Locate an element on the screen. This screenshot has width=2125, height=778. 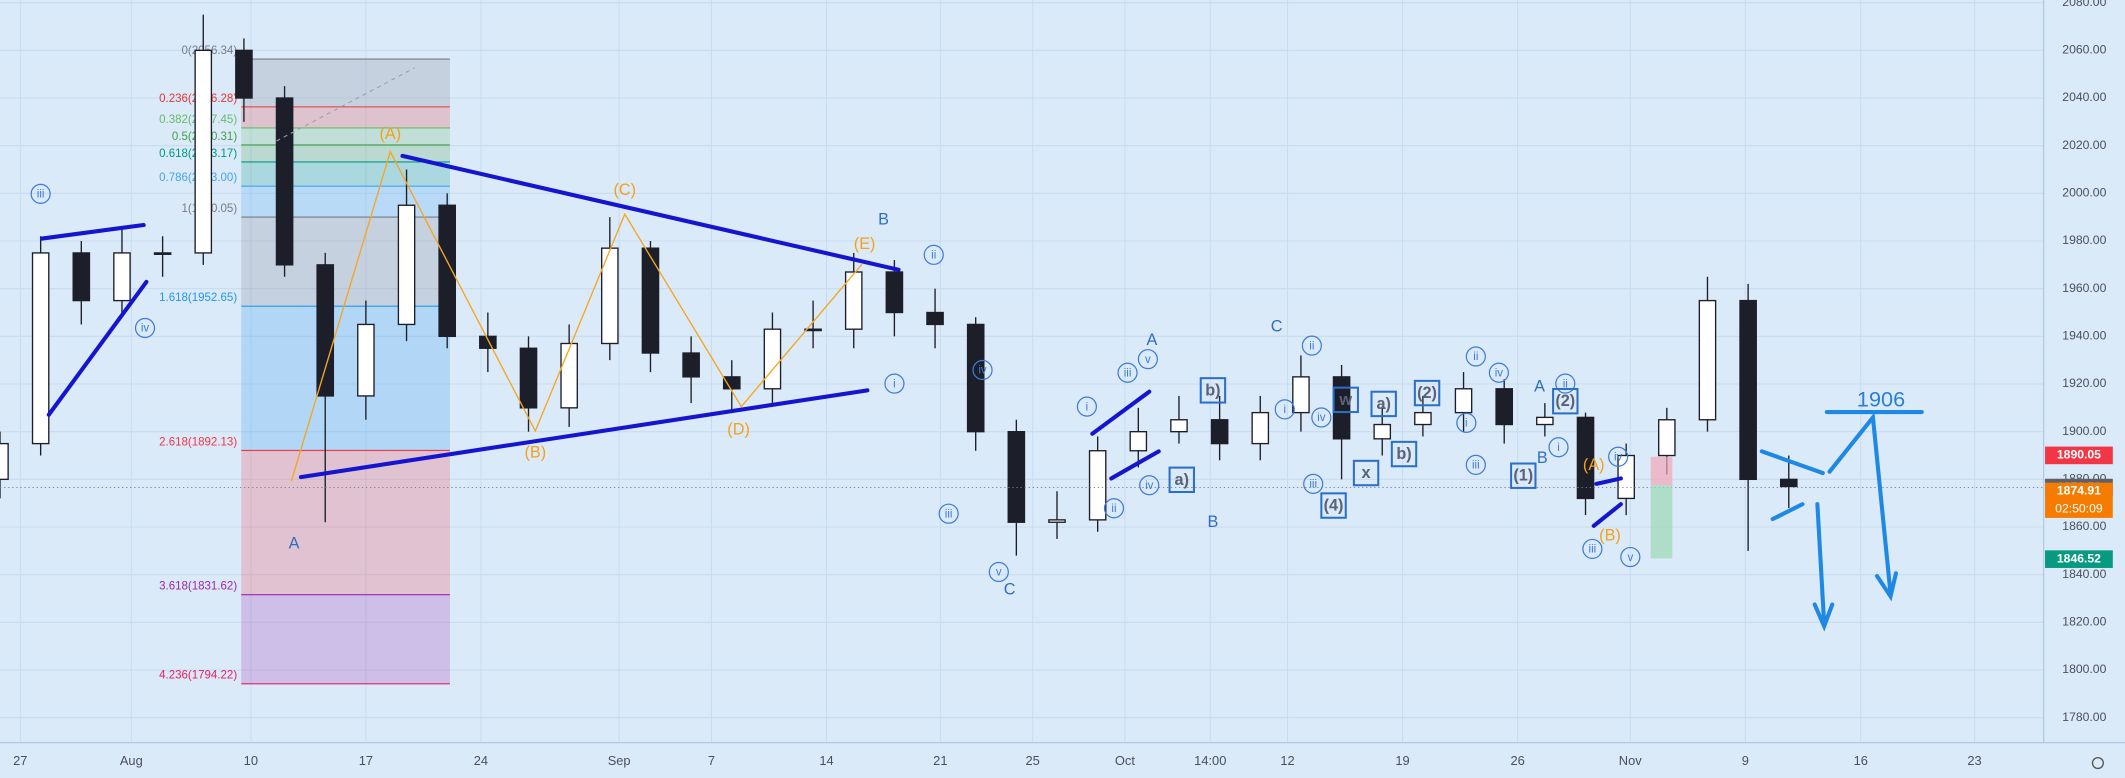
wave-label: w is located at coordinates (1345, 400).